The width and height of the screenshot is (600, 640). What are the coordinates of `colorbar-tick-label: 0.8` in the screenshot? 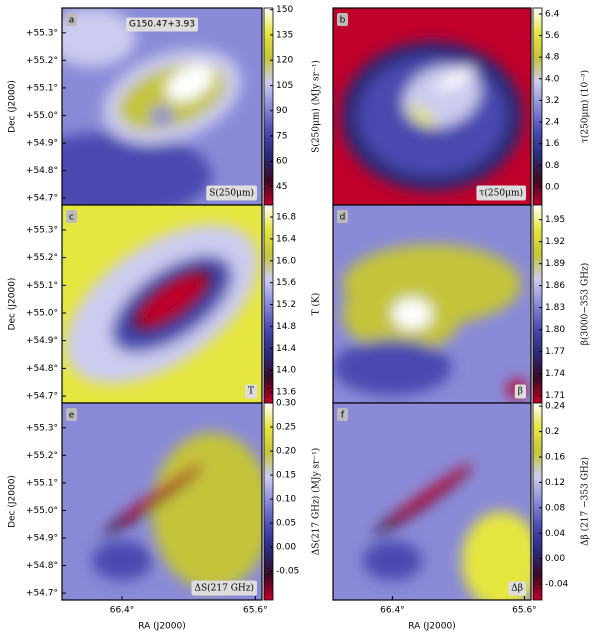 It's located at (552, 166).